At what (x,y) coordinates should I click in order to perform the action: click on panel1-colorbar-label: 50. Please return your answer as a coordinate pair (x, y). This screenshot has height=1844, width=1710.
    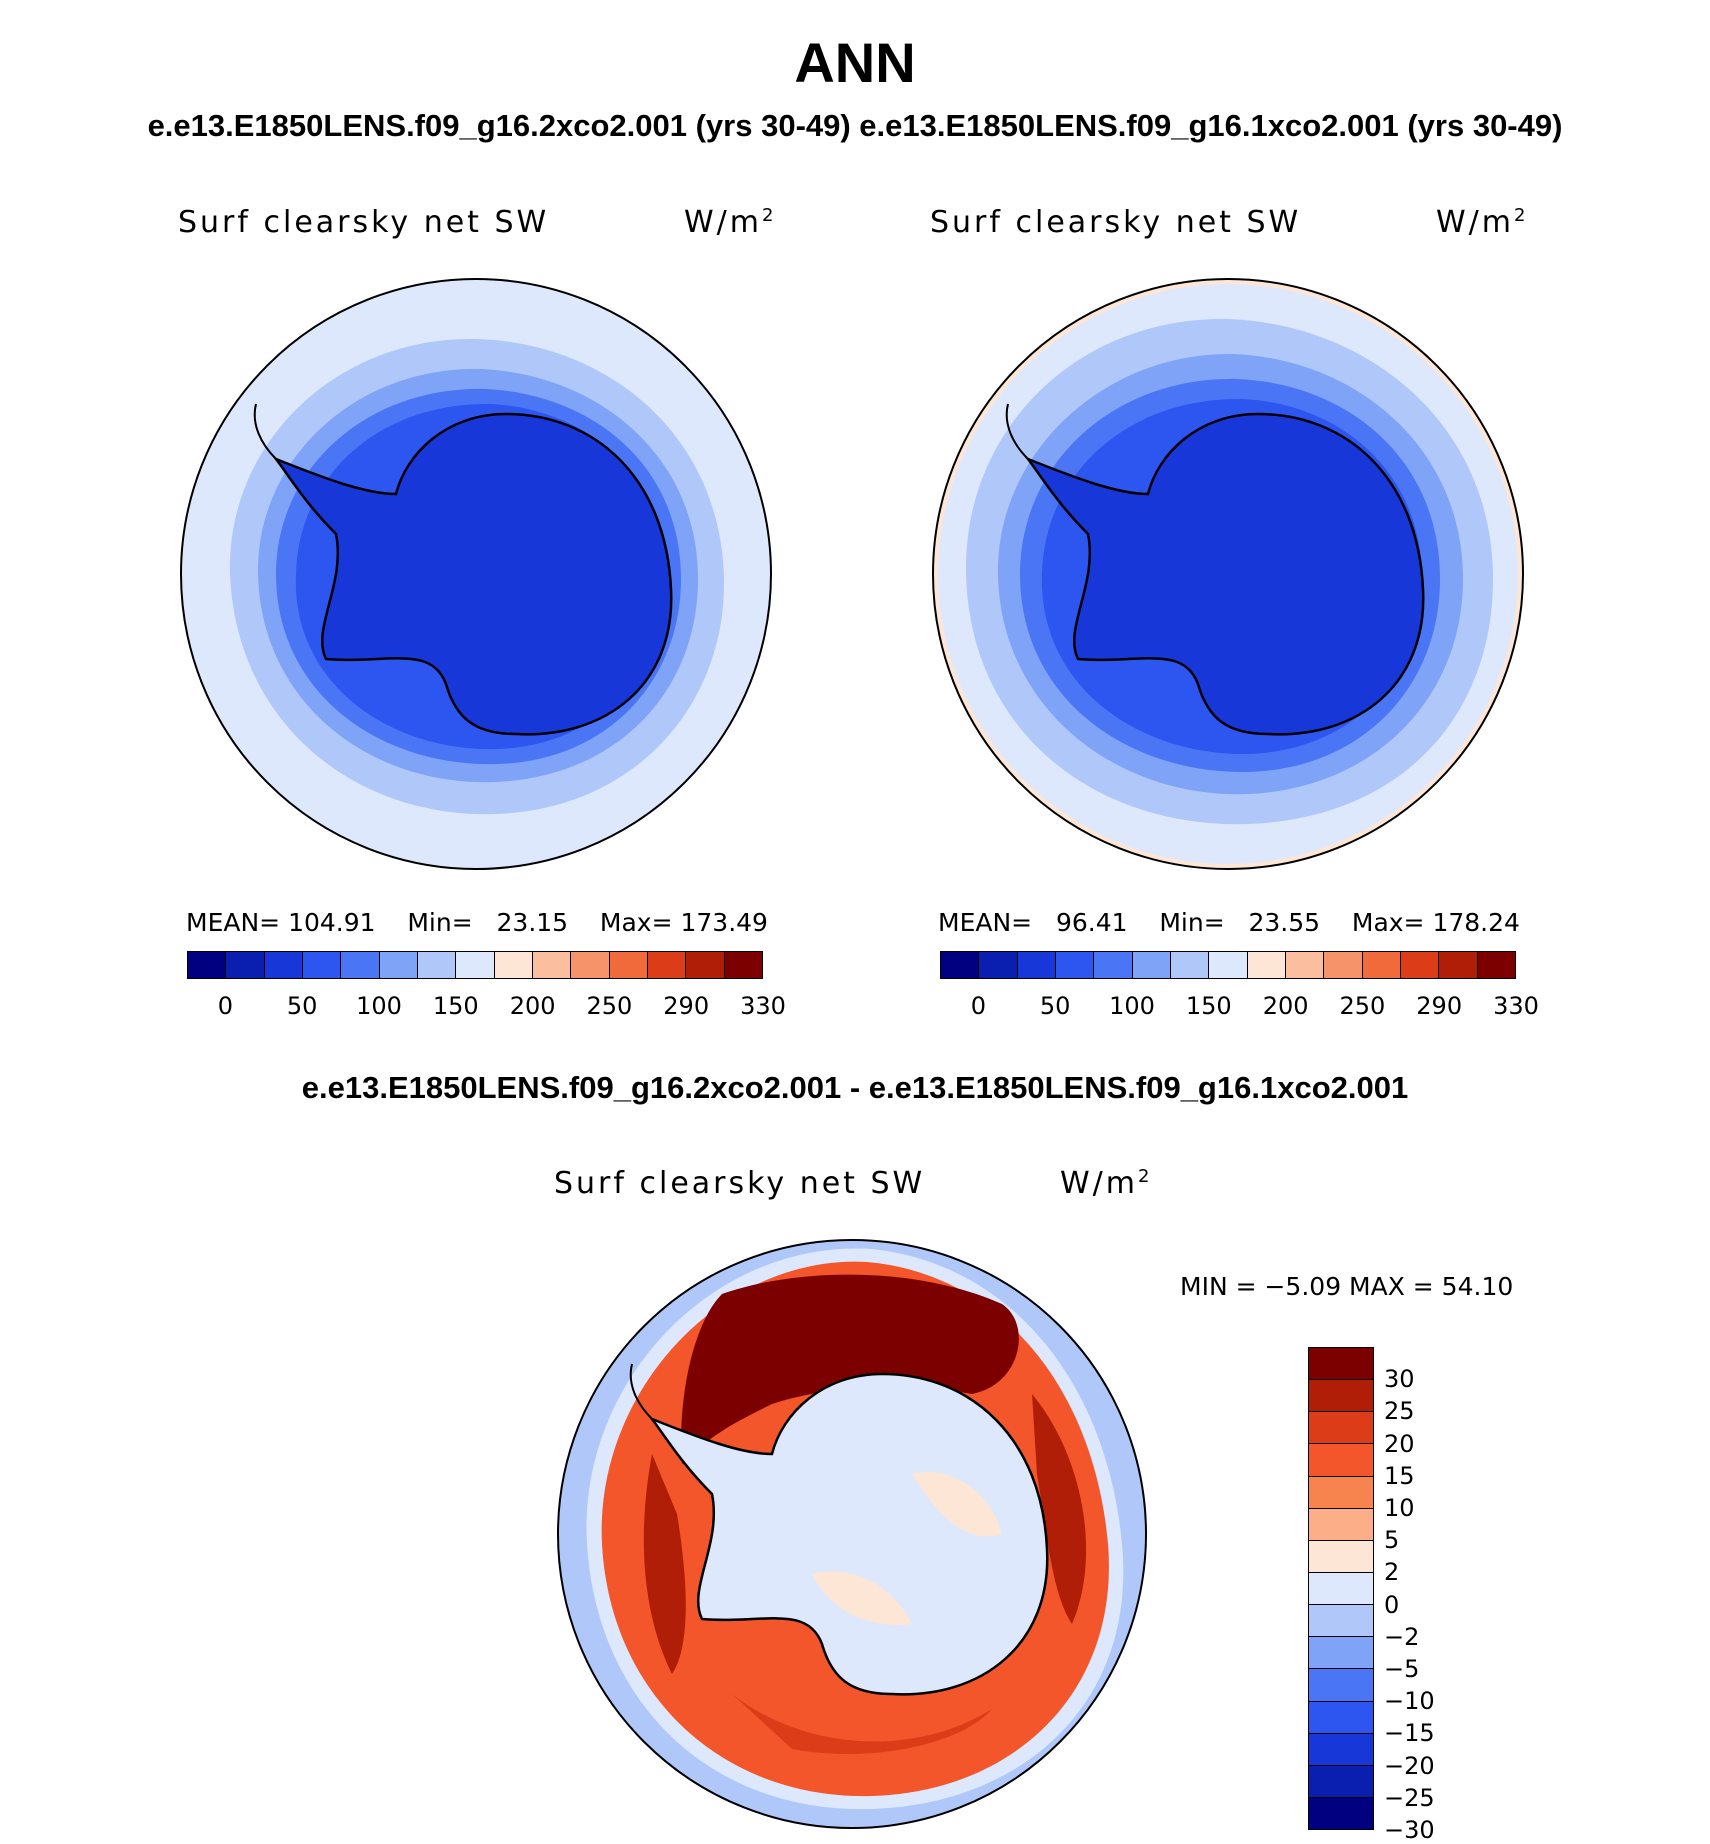
    Looking at the image, I should click on (302, 1006).